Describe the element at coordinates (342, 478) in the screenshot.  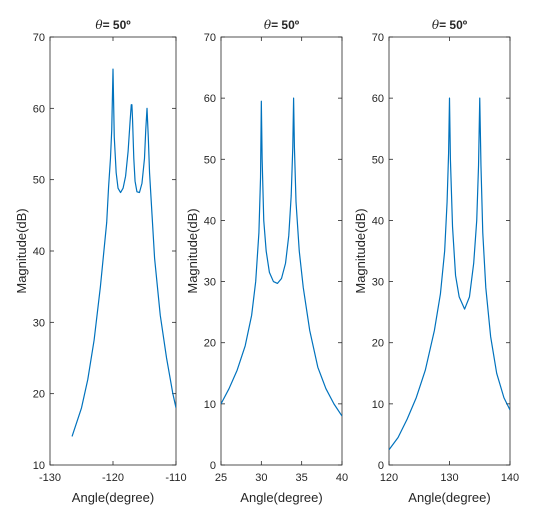
I see `x-tick-label: 40` at that location.